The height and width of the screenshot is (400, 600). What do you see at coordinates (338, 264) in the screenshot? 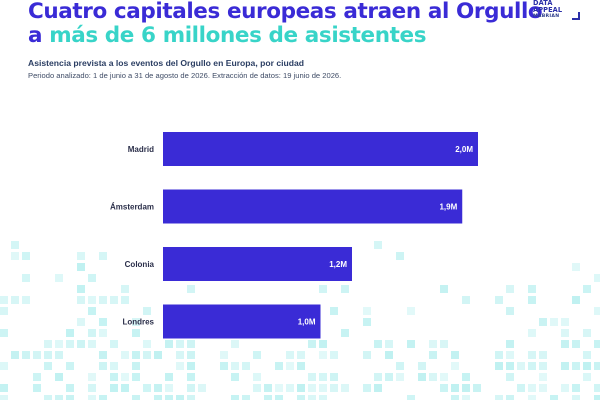
I see `value-label-2: 1,2M` at bounding box center [338, 264].